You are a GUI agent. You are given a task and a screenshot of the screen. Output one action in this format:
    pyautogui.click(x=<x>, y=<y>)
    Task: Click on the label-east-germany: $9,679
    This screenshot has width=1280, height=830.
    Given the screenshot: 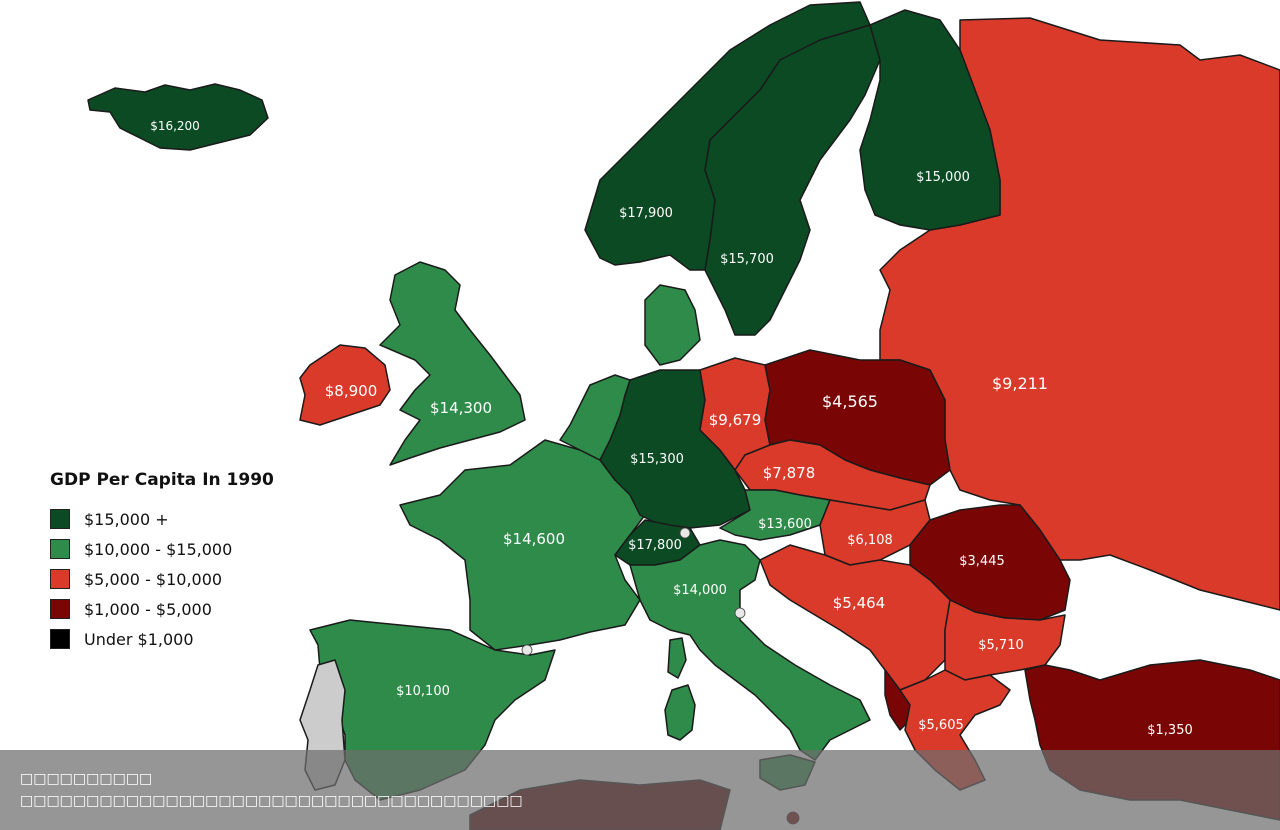 What is the action you would take?
    pyautogui.click(x=735, y=420)
    